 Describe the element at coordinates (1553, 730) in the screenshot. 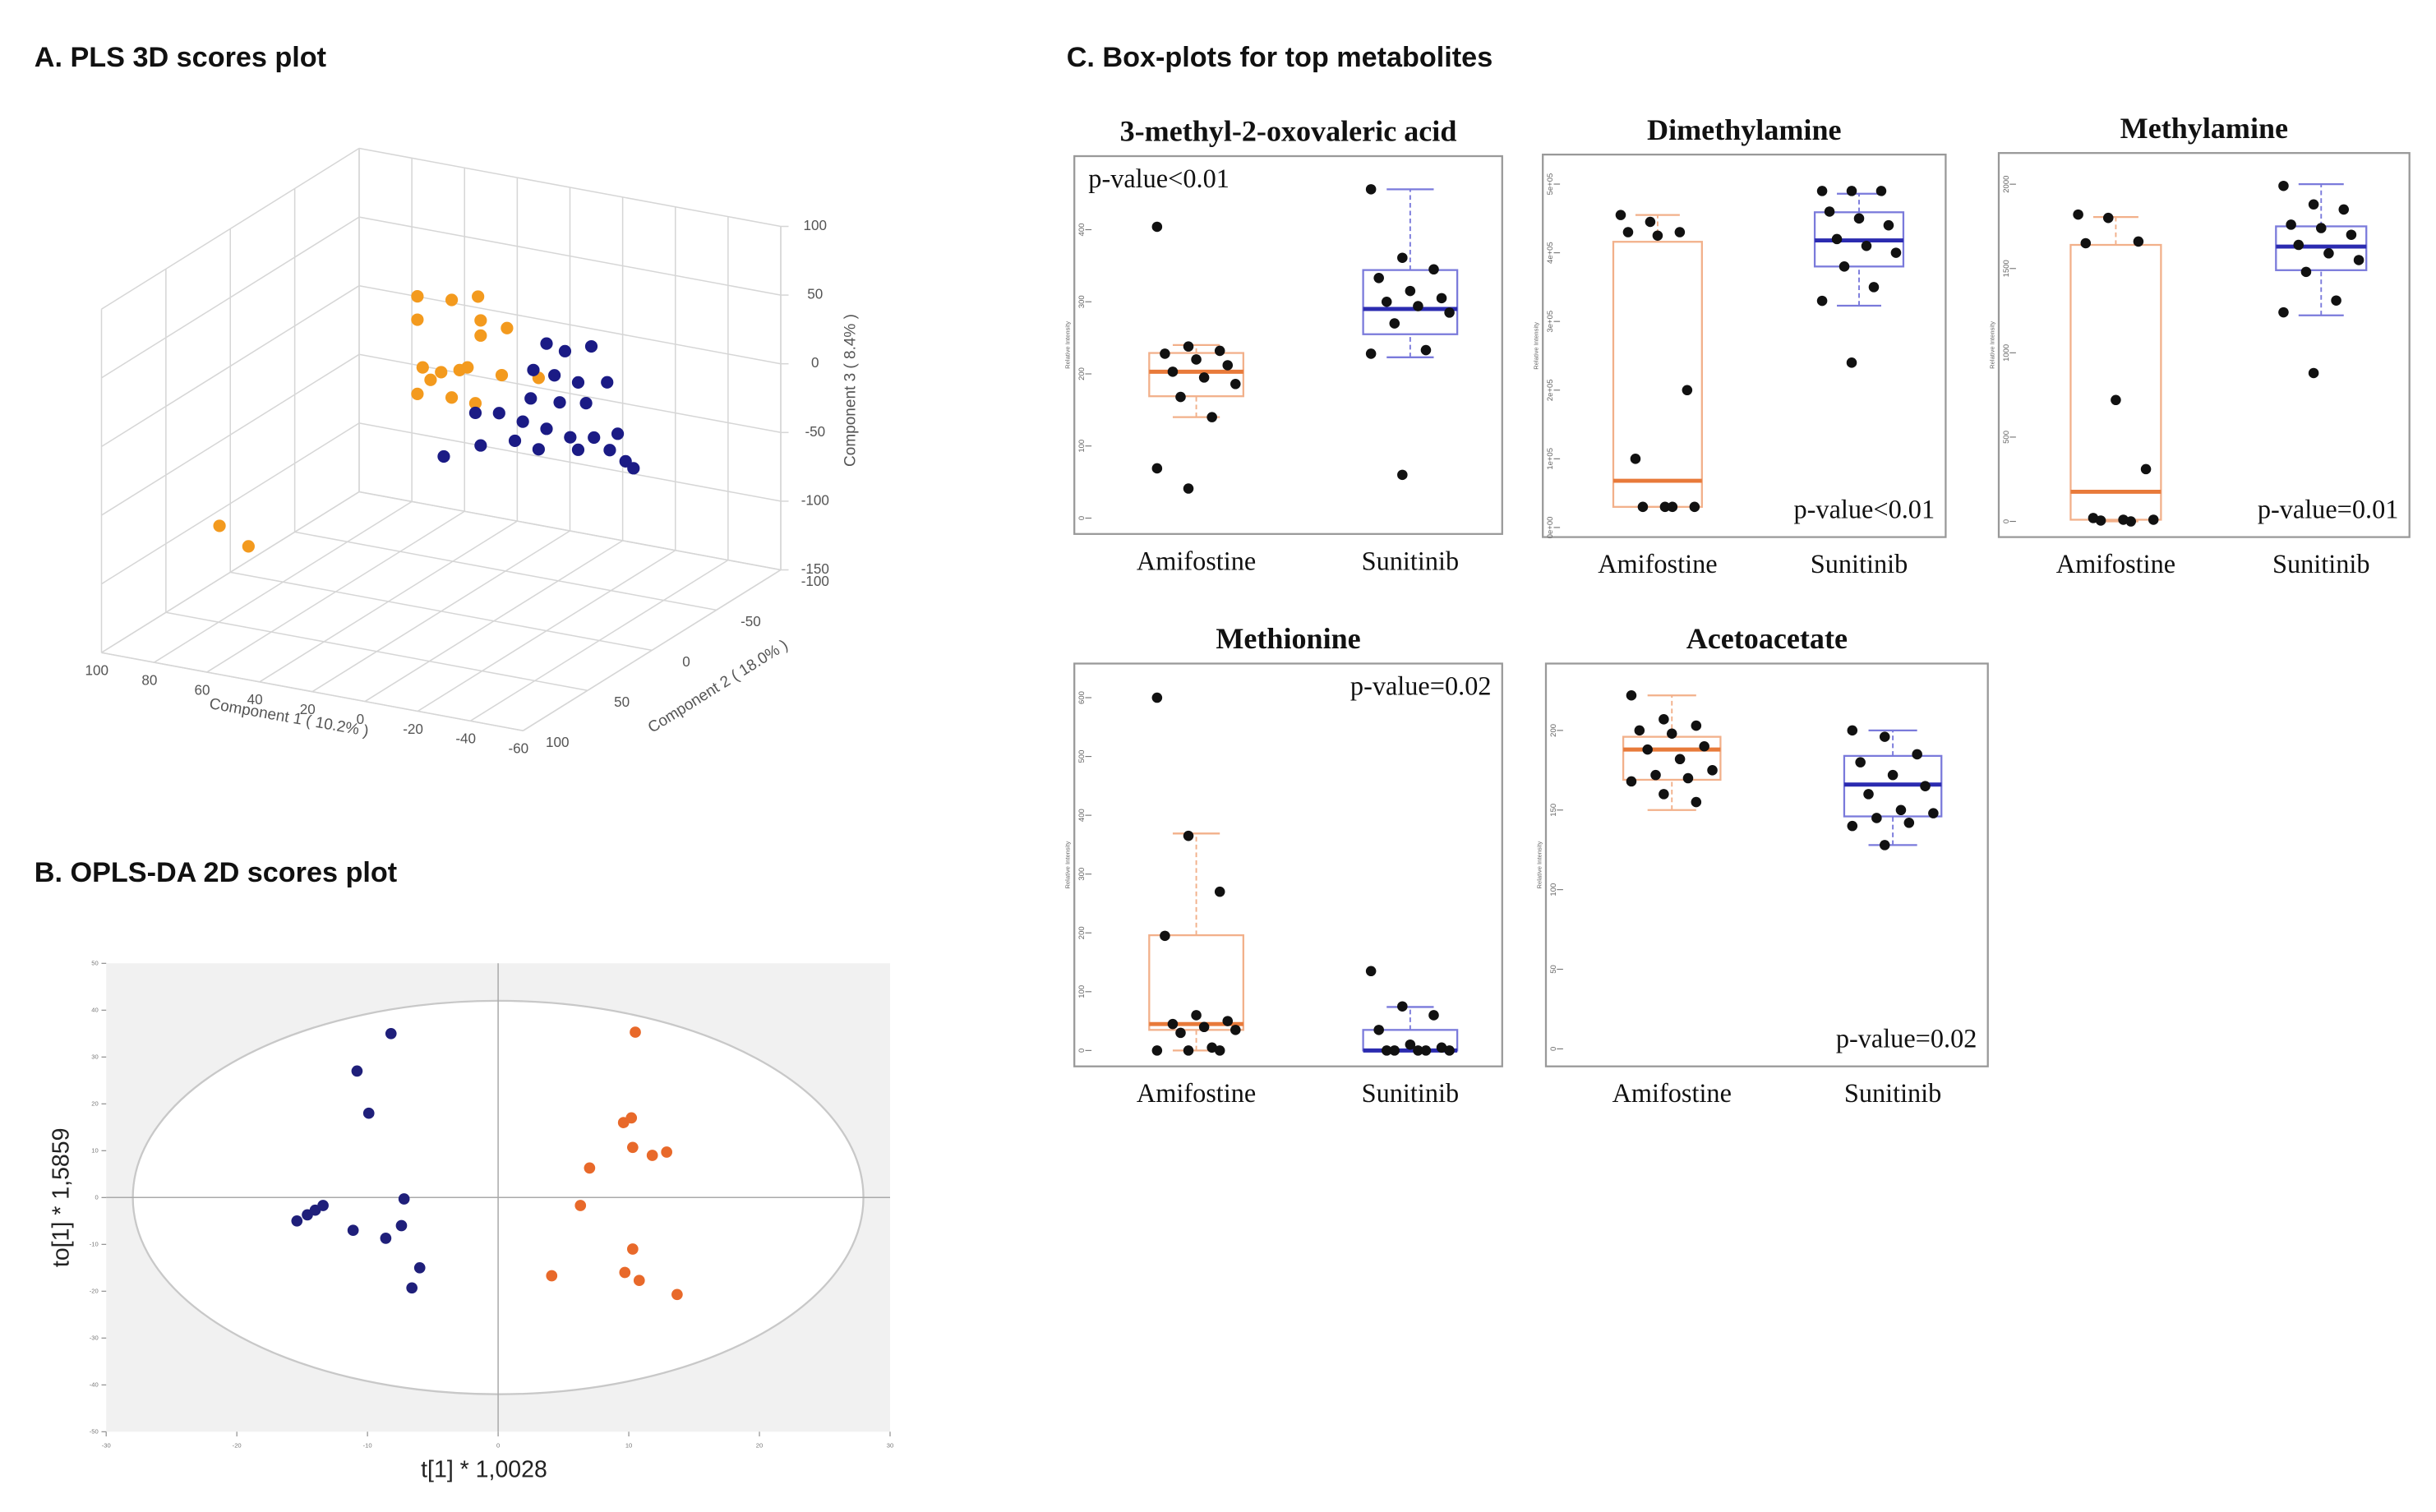

I see `y-tick-label: 200` at that location.